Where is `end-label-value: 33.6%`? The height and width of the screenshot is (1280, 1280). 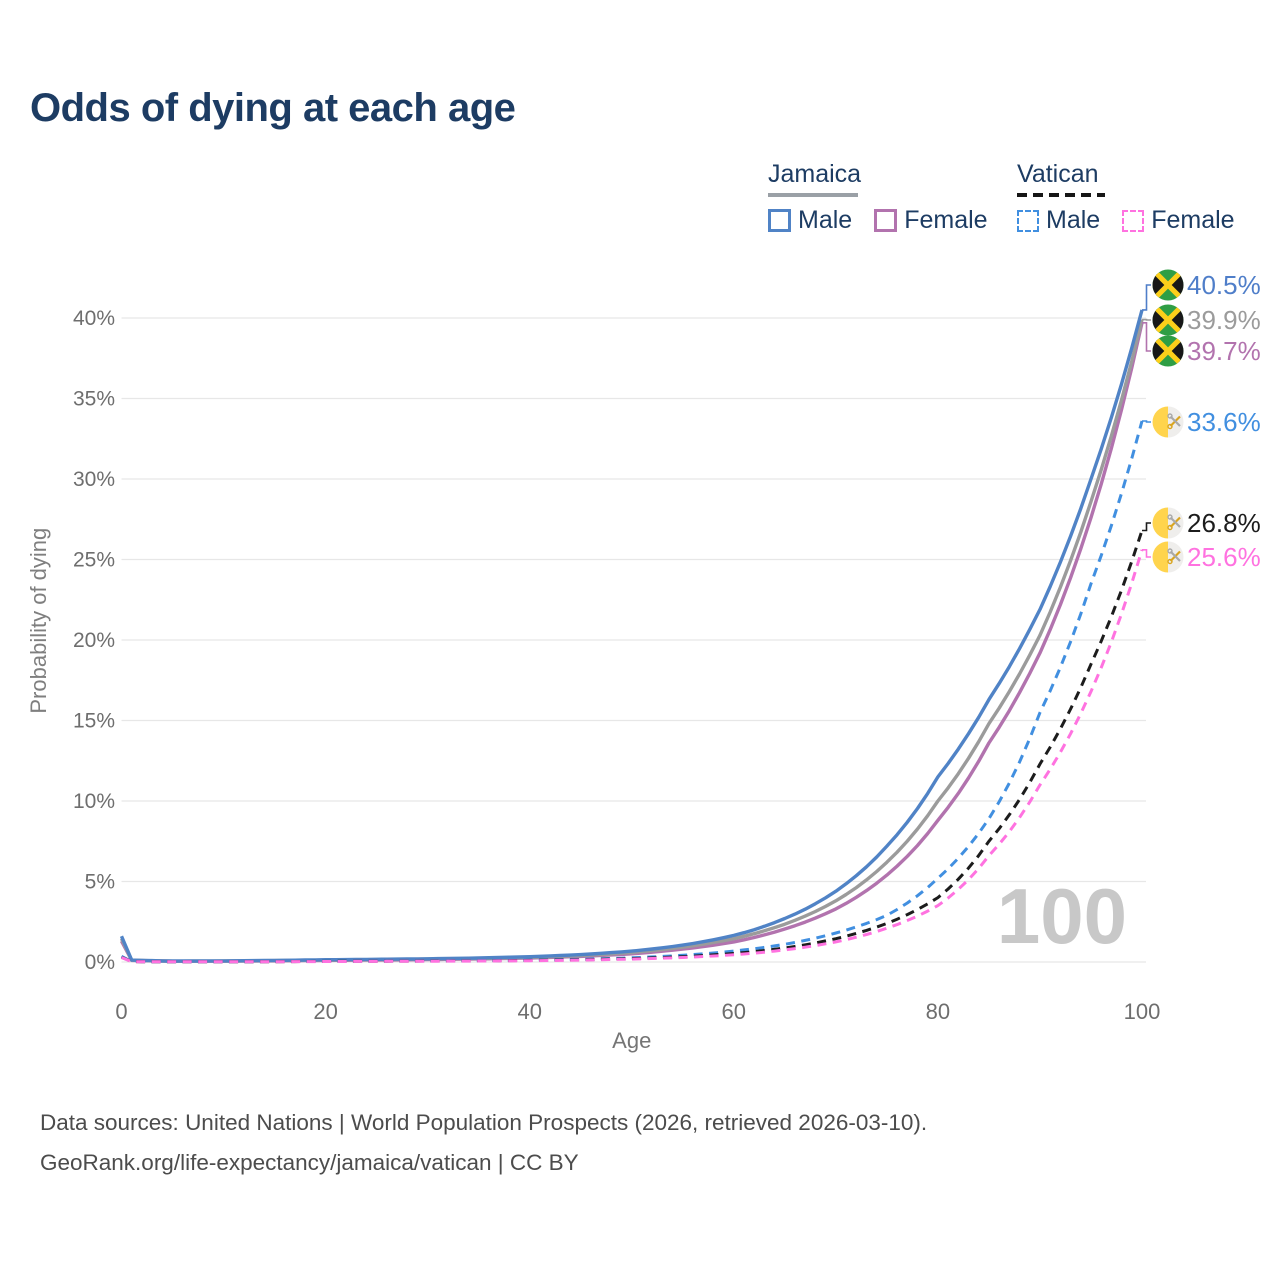
end-label-value: 33.6% is located at coordinates (1224, 422).